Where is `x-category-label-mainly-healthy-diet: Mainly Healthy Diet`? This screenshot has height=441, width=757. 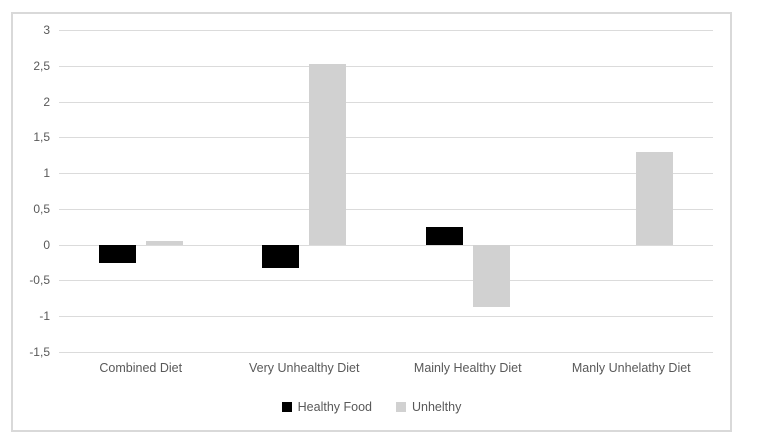 x-category-label-mainly-healthy-diet: Mainly Healthy Diet is located at coordinates (467, 368).